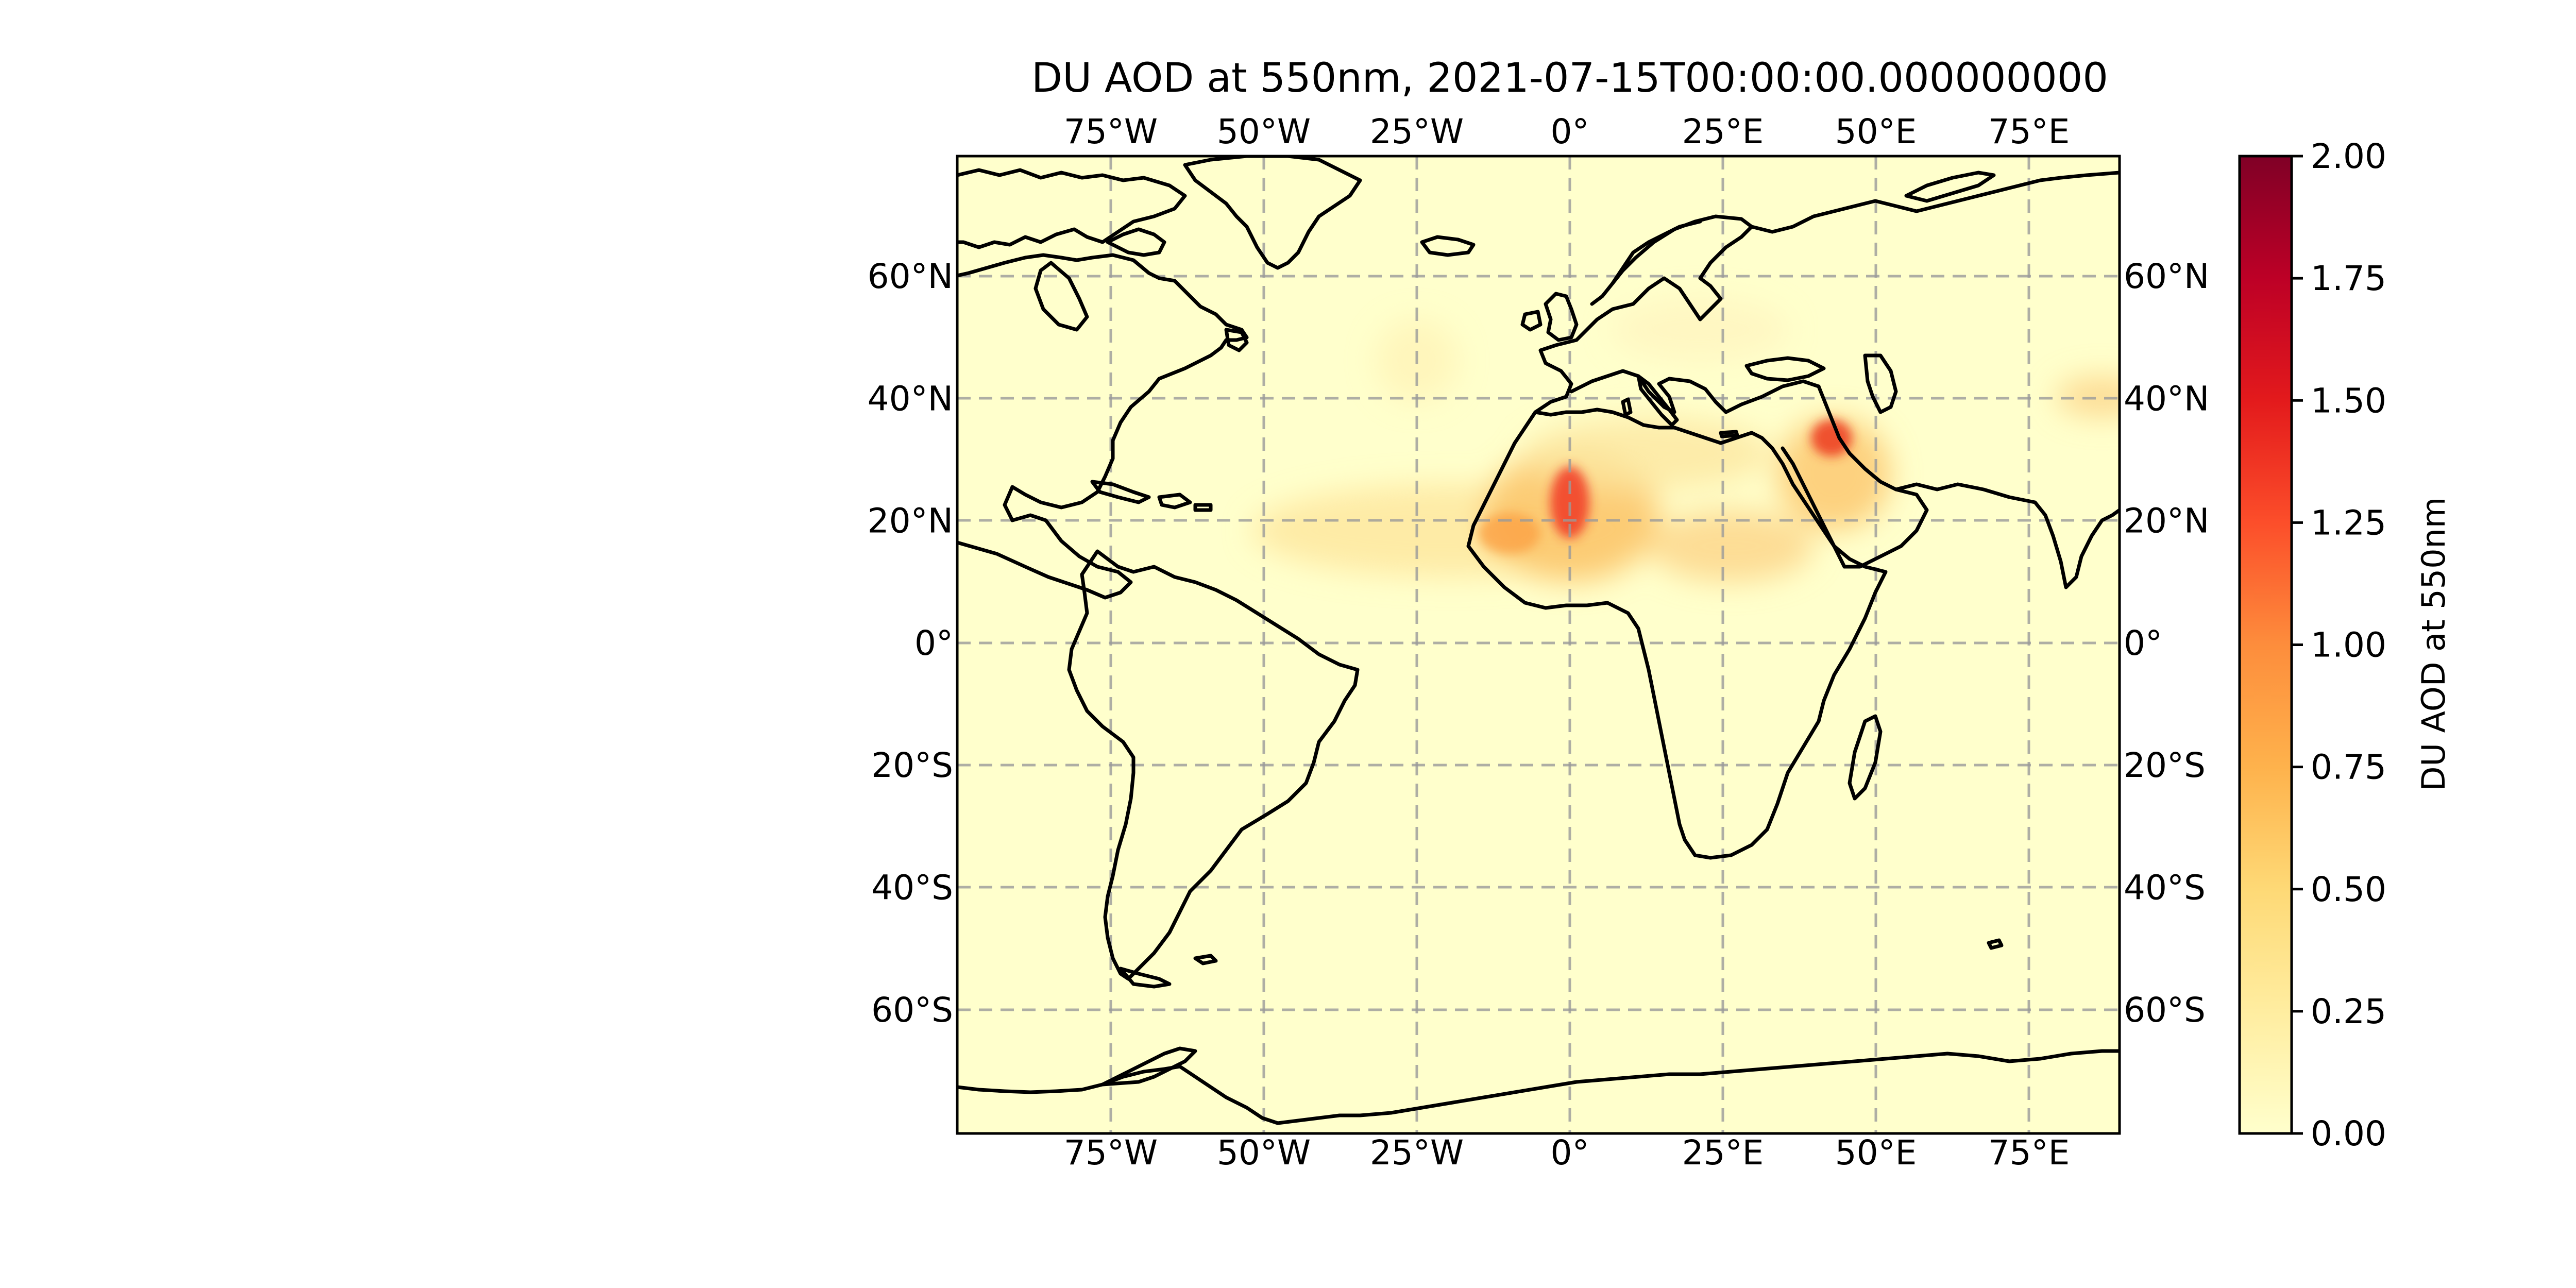 The image size is (2576, 1288). What do you see at coordinates (1148, 1066) in the screenshot?
I see `coastline-antarctic-peninsula` at bounding box center [1148, 1066].